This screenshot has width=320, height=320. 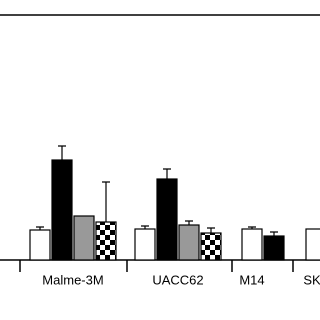 I want to click on x-tick-label: UACC62, so click(x=177, y=279).